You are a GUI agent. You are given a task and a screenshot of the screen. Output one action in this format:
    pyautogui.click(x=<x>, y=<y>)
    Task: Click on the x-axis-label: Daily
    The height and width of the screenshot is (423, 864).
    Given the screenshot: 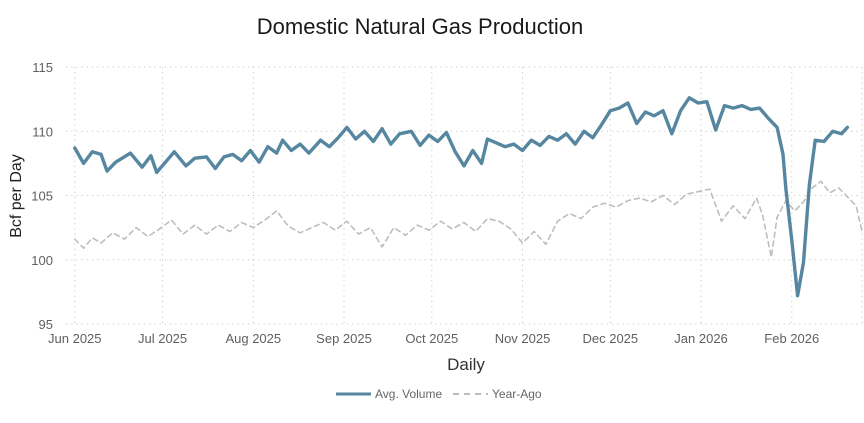 What is the action you would take?
    pyautogui.click(x=466, y=364)
    